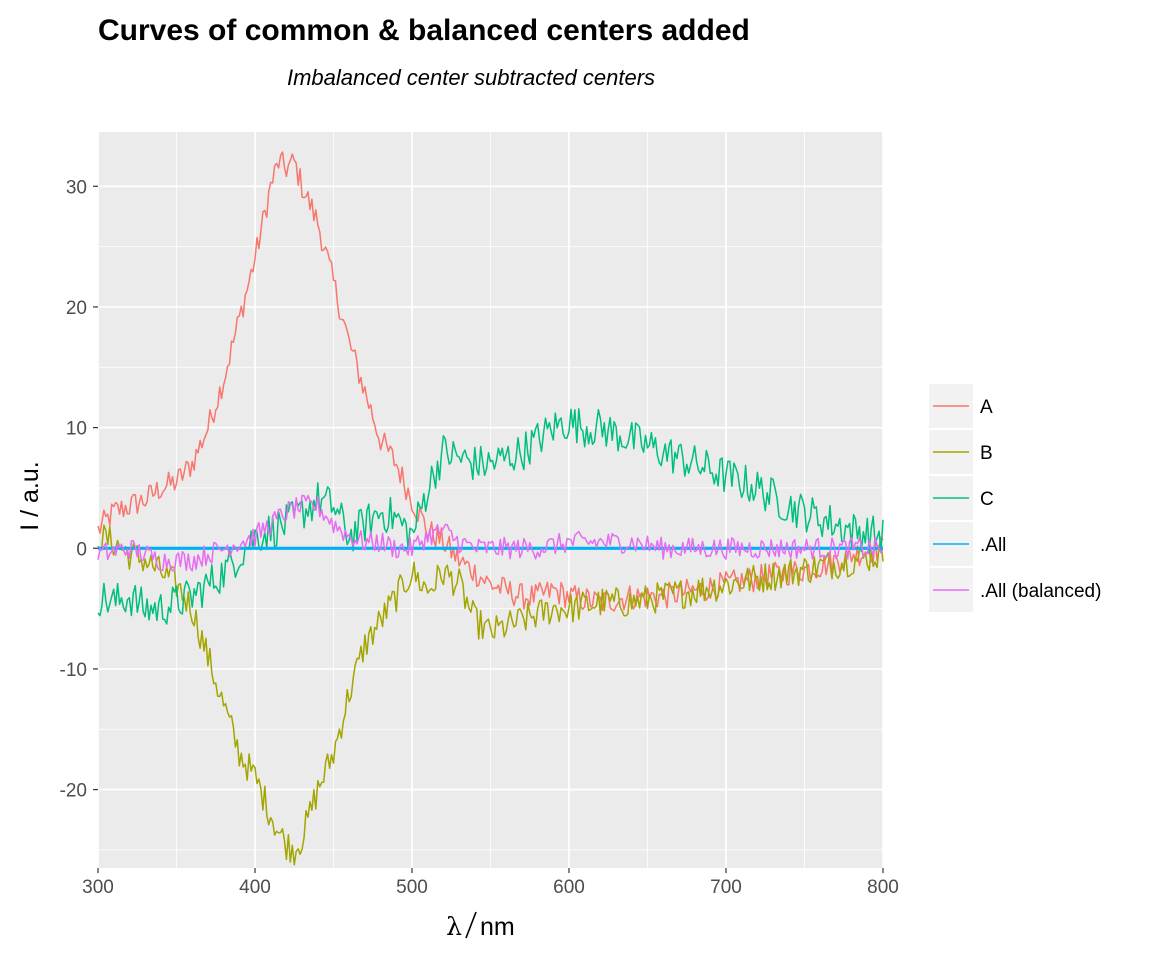 The width and height of the screenshot is (1152, 960). Describe the element at coordinates (1015, 498) in the screenshot. I see `legend: A B C .All .All (balanced)` at that location.